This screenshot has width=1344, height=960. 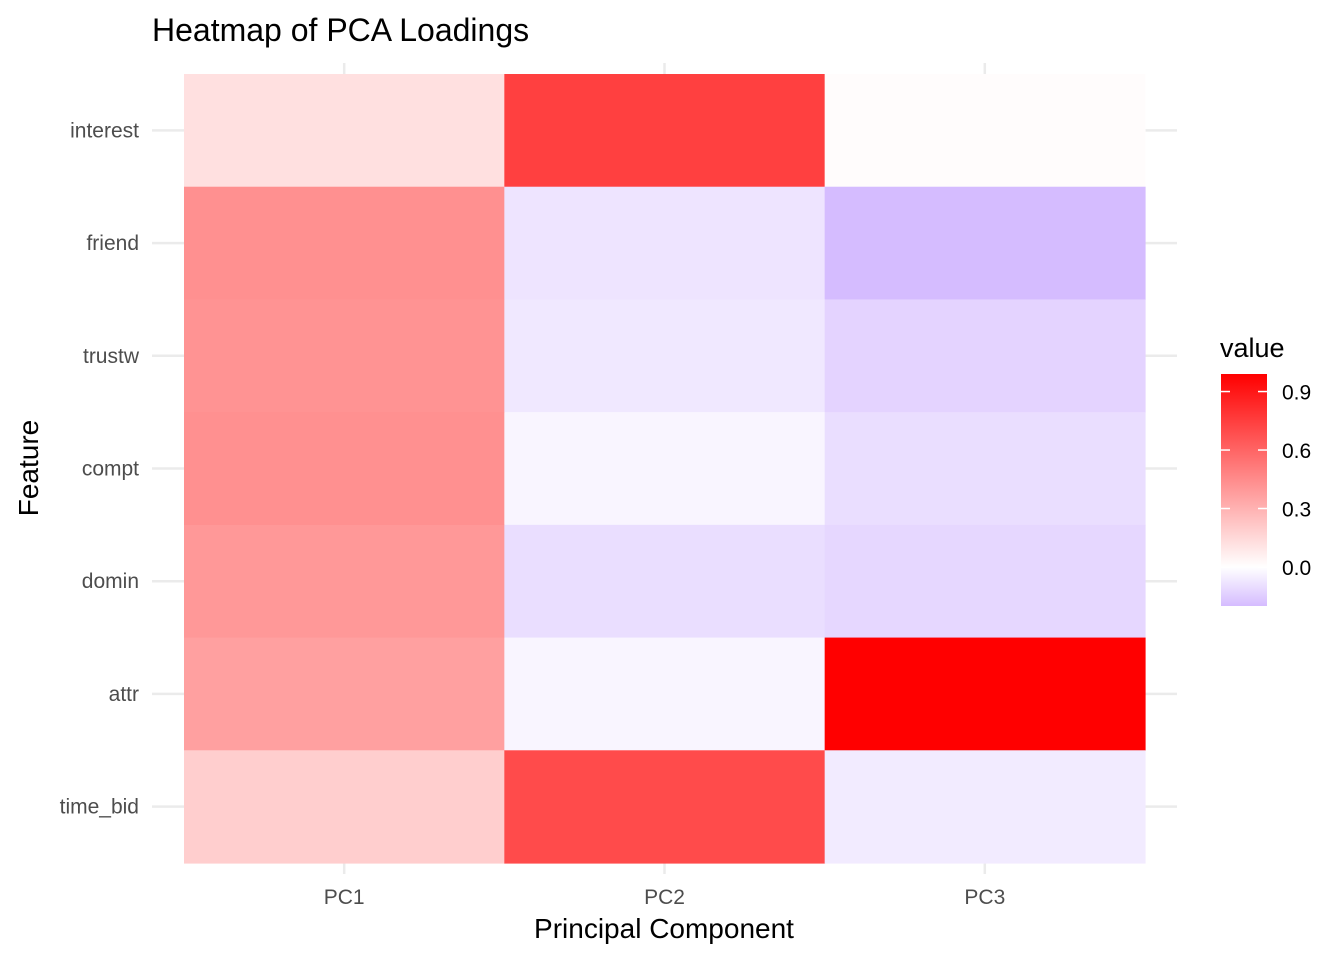 I want to click on legend-colorbar, so click(x=1244, y=490).